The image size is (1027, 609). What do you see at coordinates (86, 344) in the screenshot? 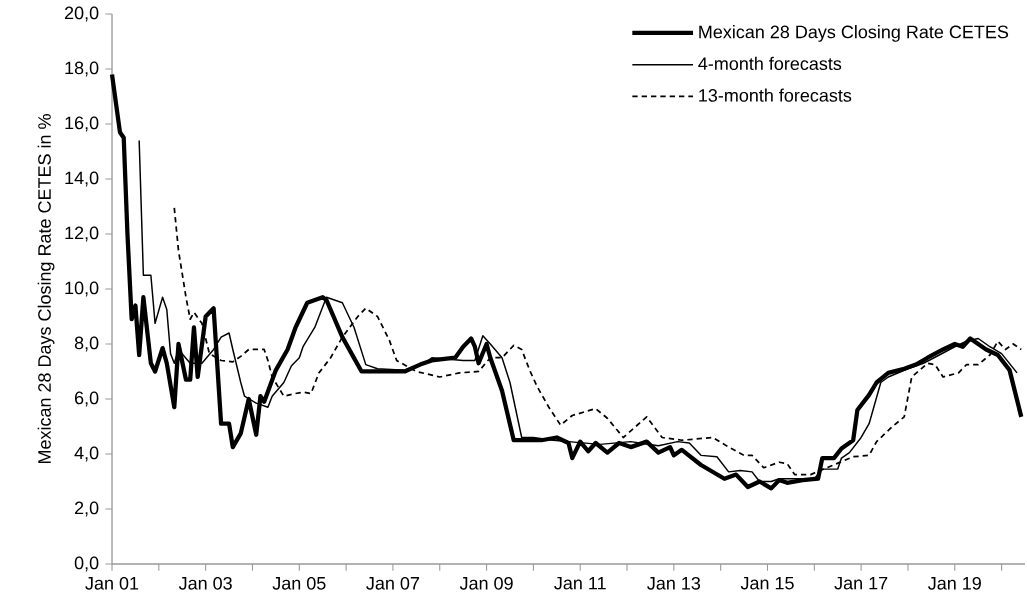
I see `y-tick-label: 8,0` at bounding box center [86, 344].